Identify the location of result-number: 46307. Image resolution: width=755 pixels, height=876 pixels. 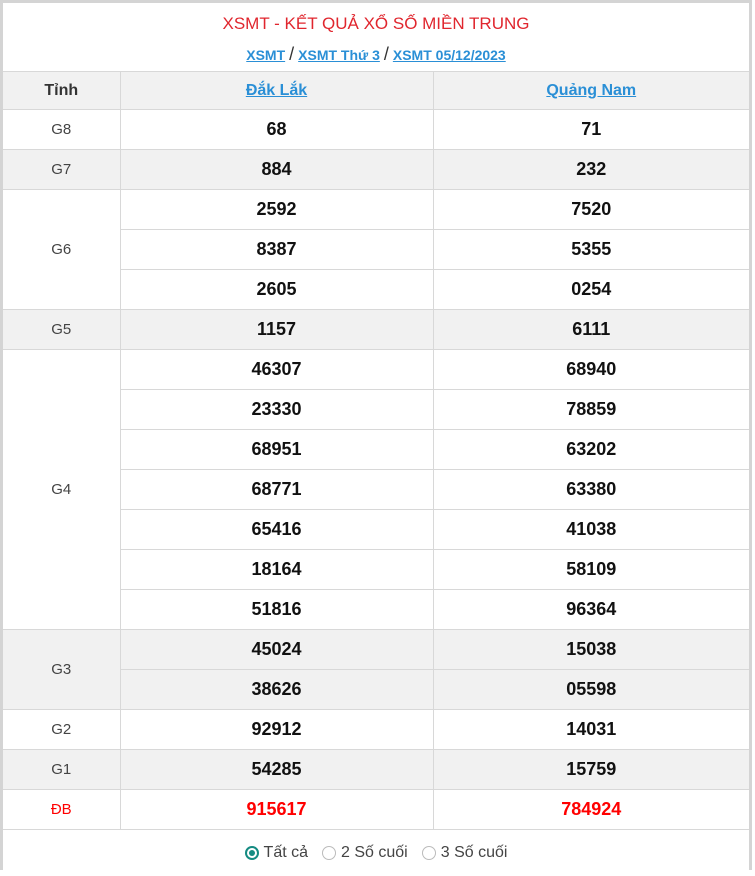
(276, 369).